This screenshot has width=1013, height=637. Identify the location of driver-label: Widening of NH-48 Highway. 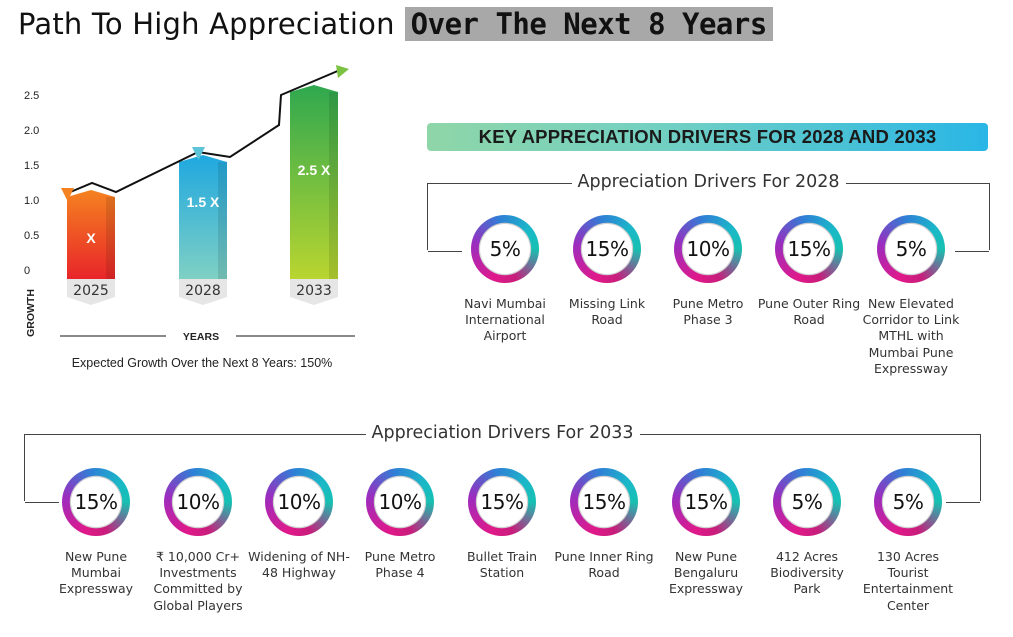
(299, 565).